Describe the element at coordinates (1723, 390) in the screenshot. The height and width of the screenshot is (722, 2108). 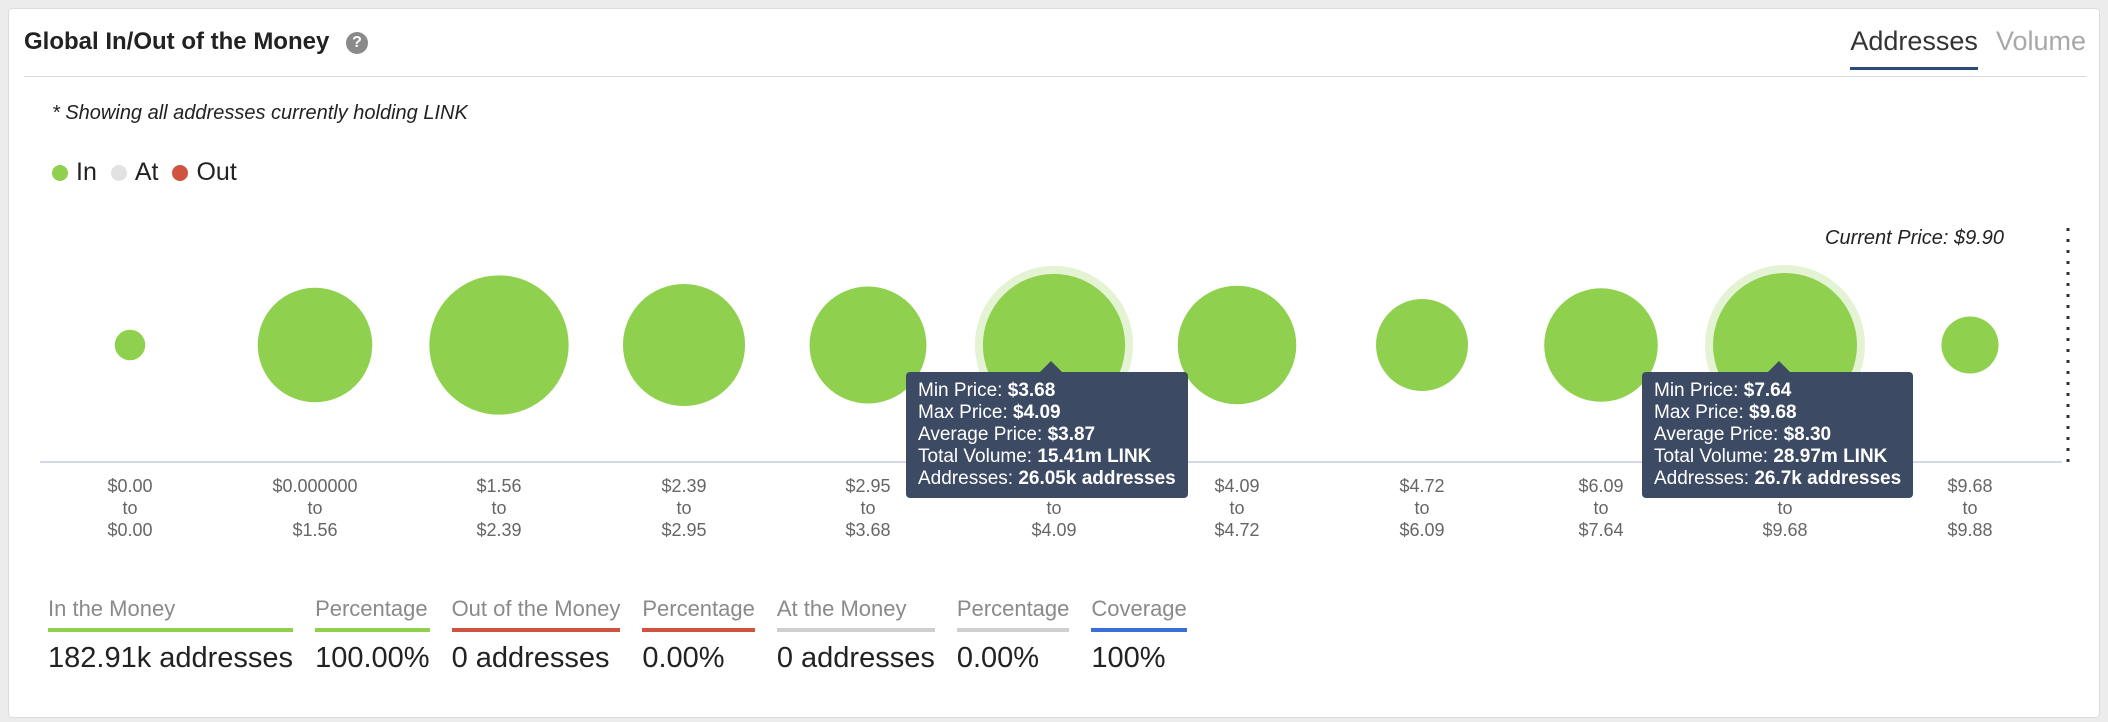
I see `tooltip-min-row: Min Price: $7.64` at that location.